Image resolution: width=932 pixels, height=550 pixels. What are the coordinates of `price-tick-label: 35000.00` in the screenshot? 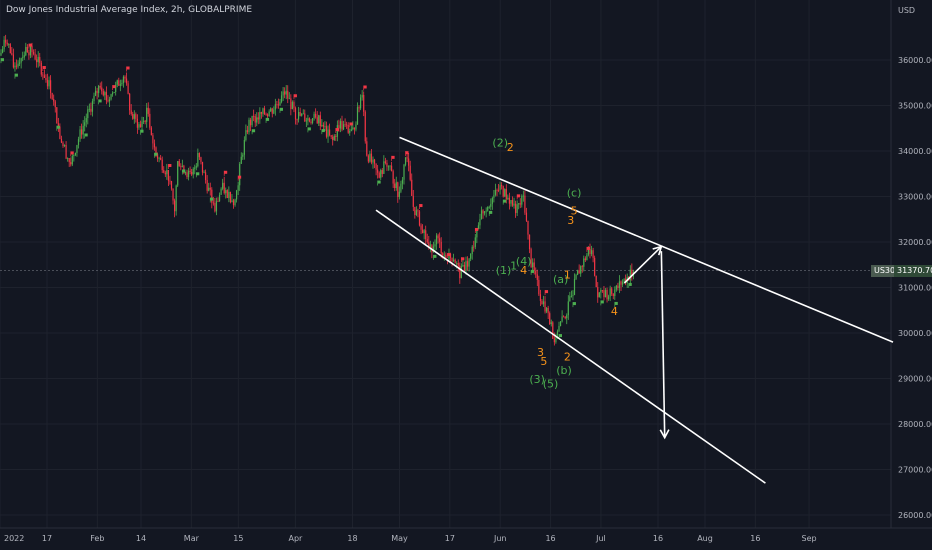 It's located at (915, 106).